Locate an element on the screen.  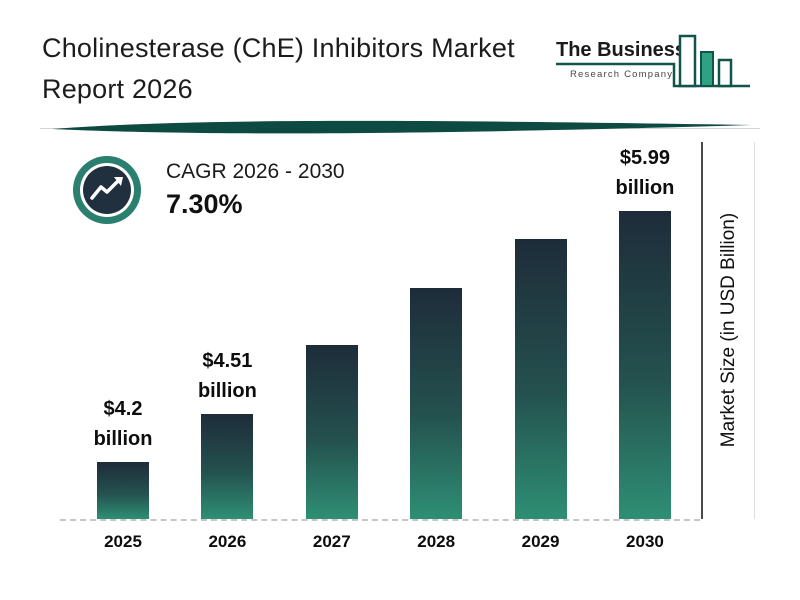
logo-subname-text: Research Company is located at coordinates (621, 74).